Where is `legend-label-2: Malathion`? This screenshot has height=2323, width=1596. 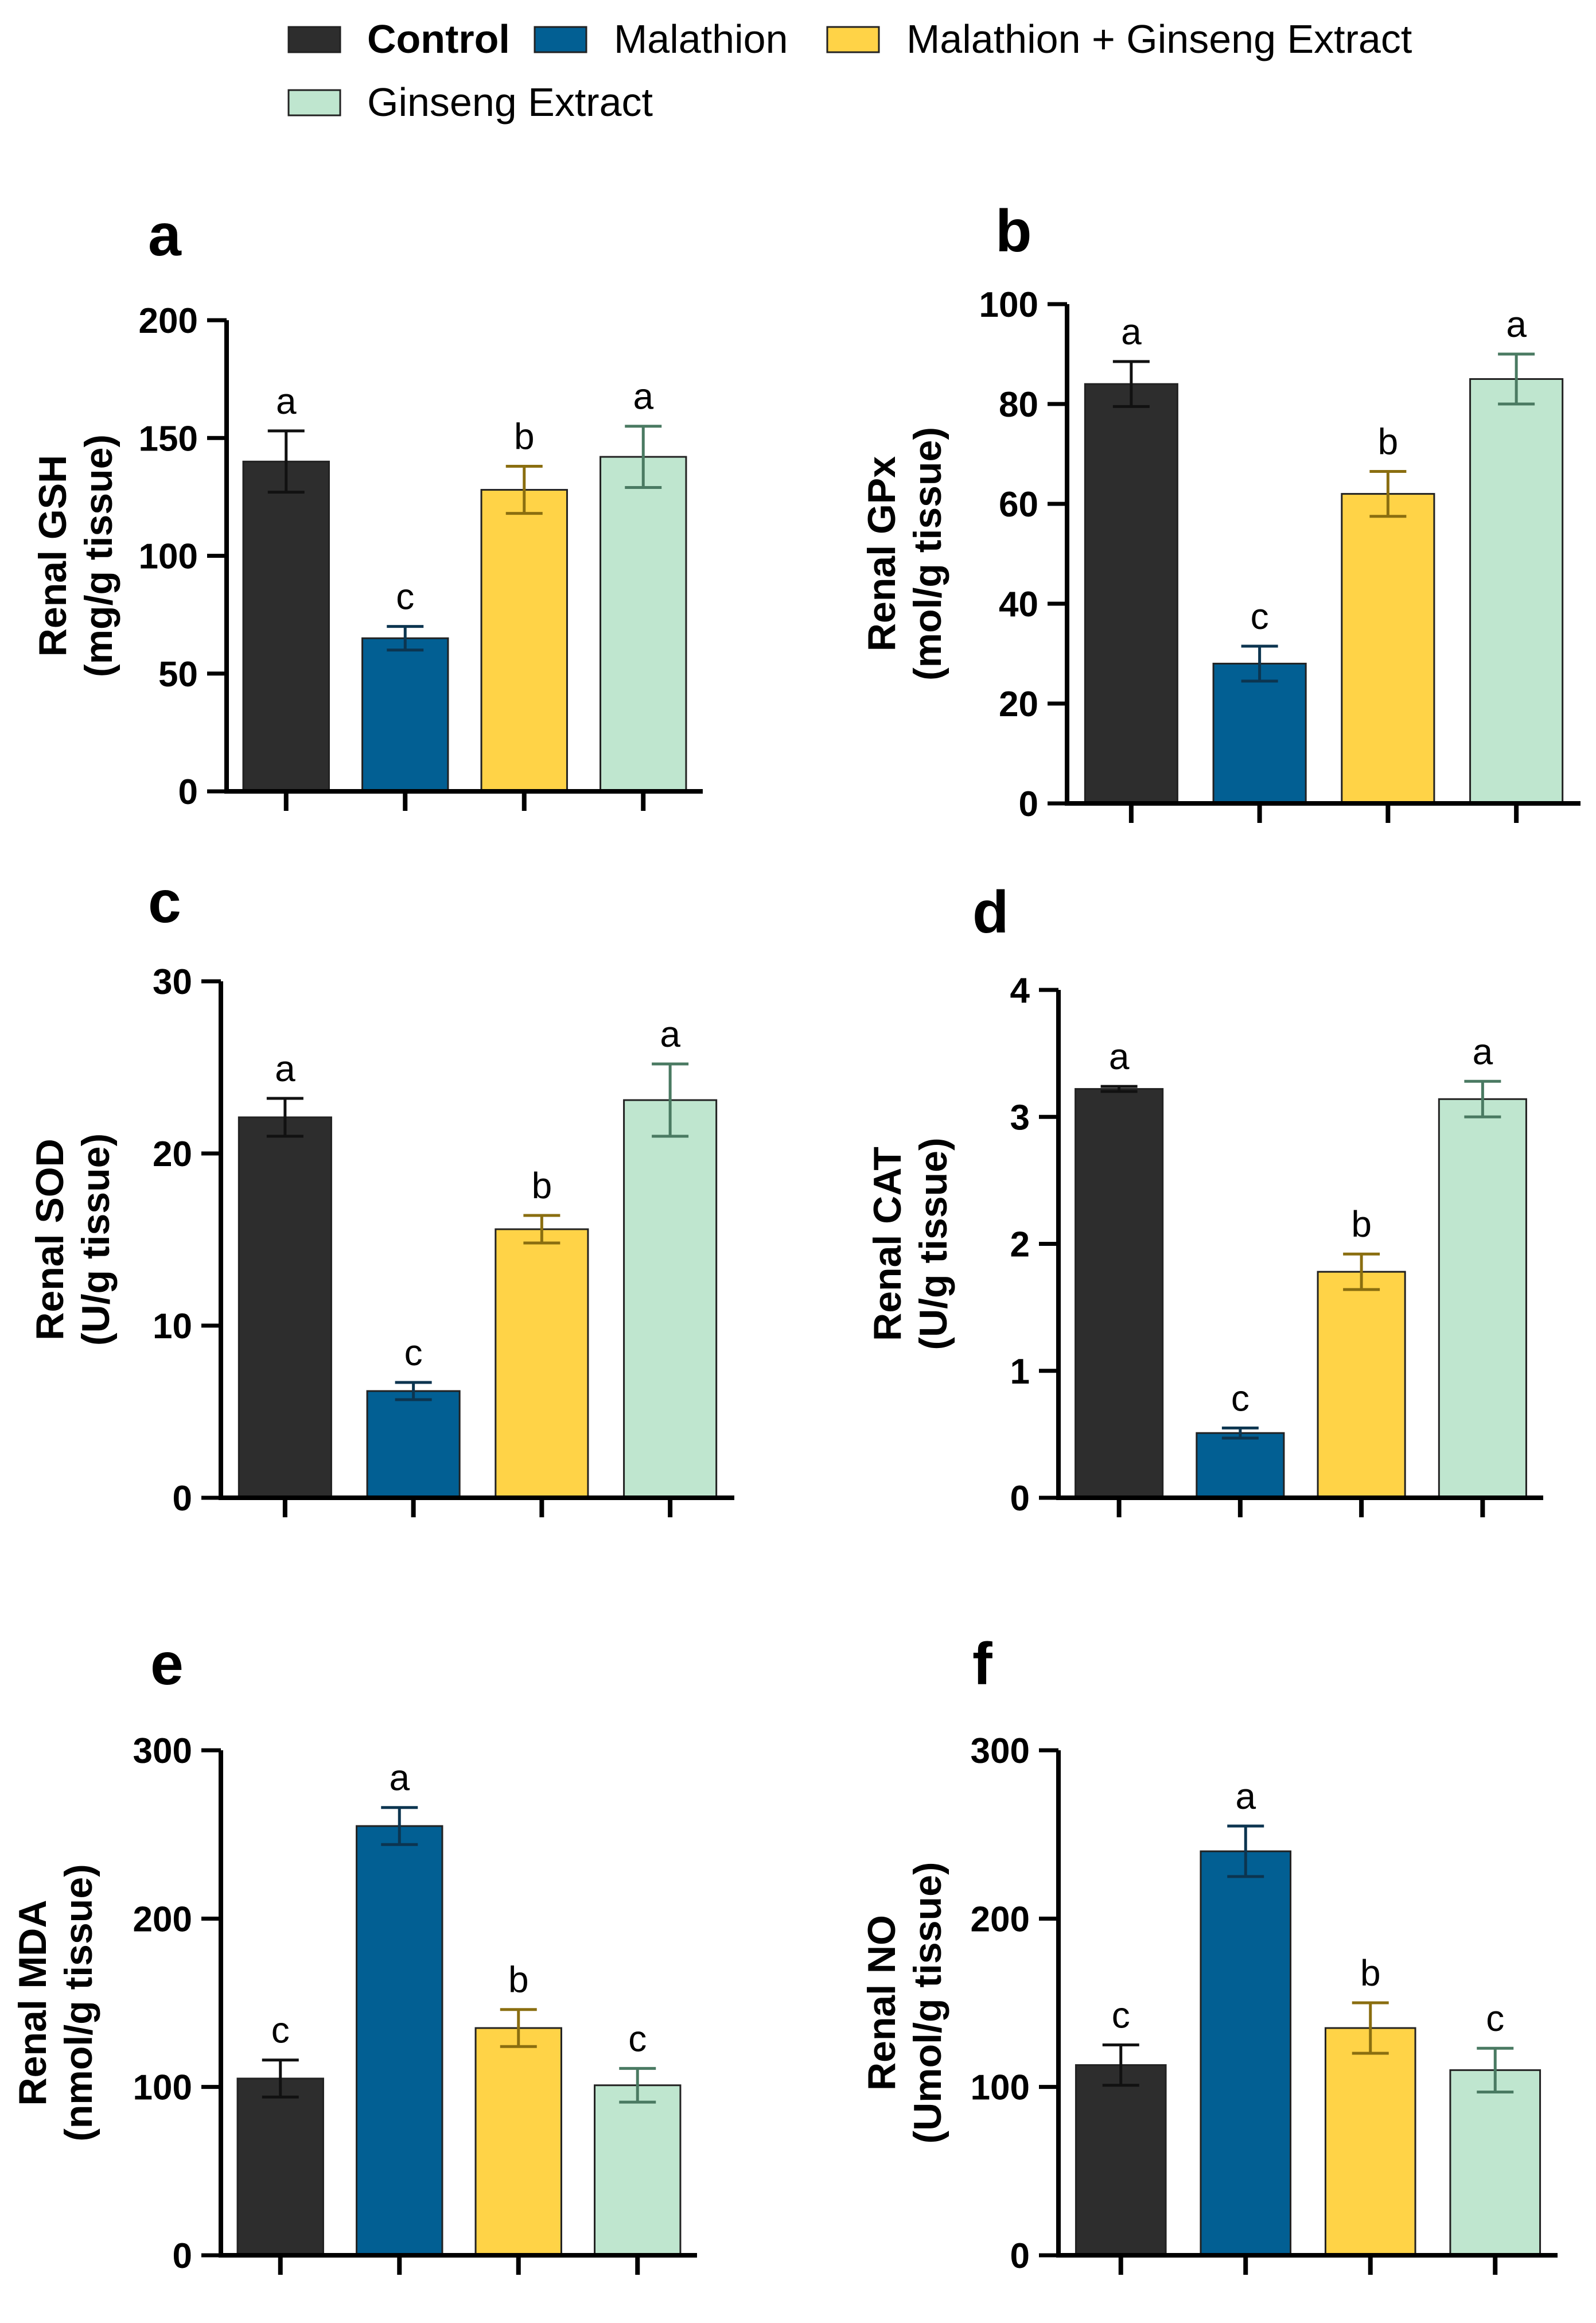
legend-label-2: Malathion is located at coordinates (701, 39).